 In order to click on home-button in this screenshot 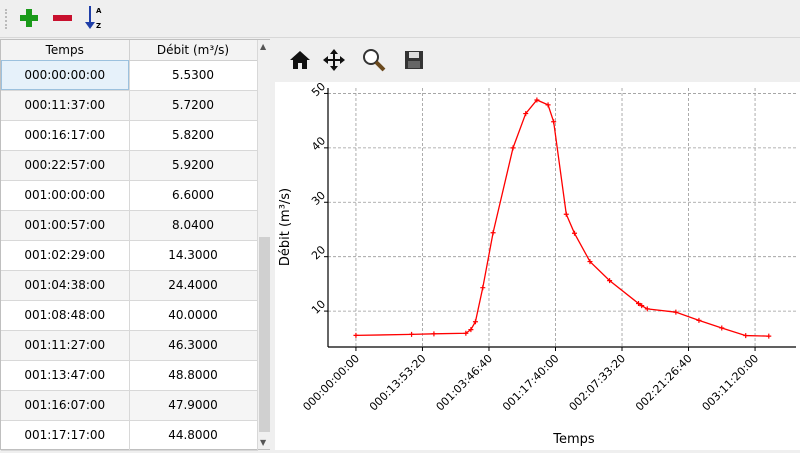, I will do `click(300, 60)`.